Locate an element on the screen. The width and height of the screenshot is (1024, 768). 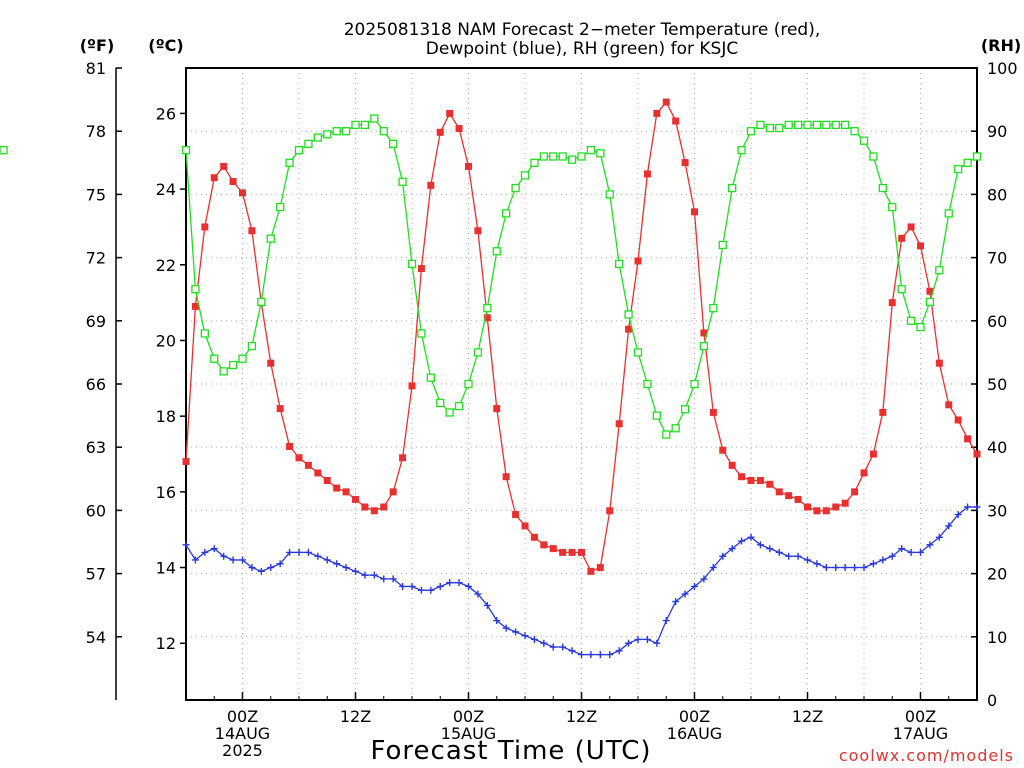
x-tick-label: 2025 is located at coordinates (242, 750).